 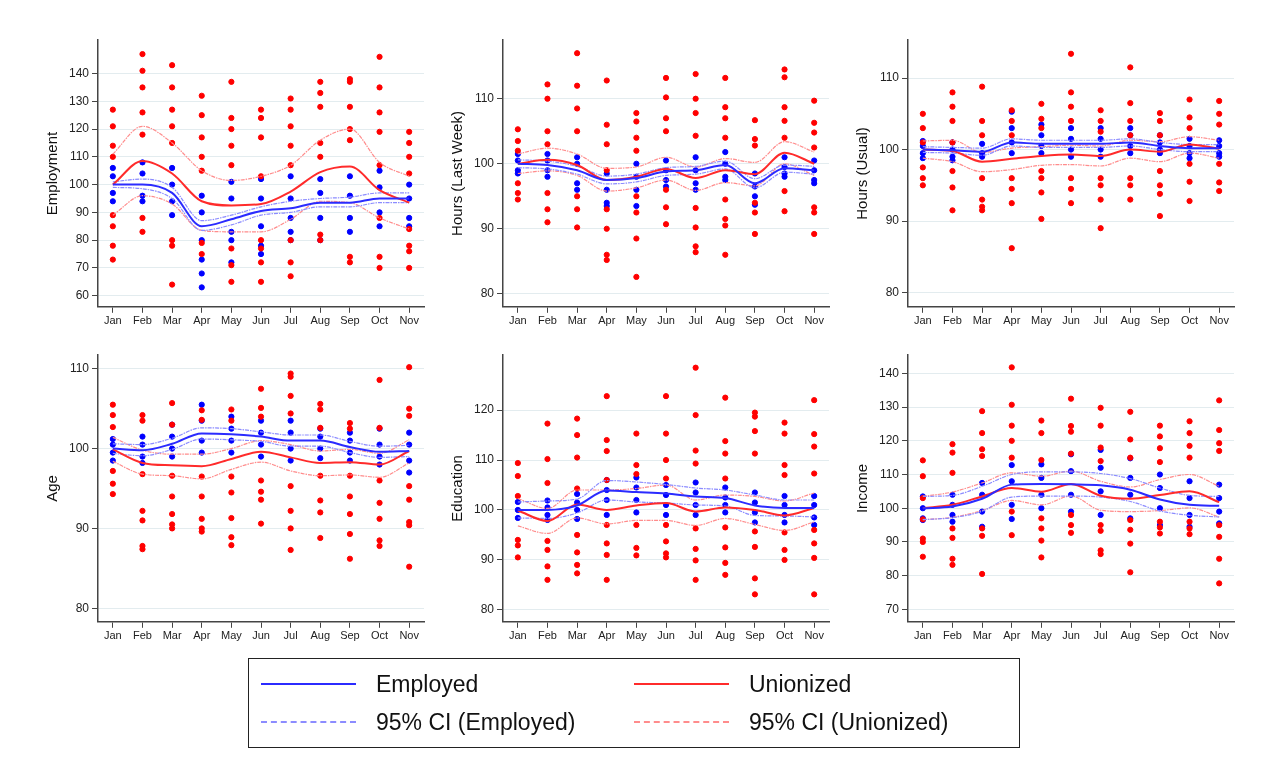 What do you see at coordinates (457, 488) in the screenshot?
I see `y-axis-title: Education` at bounding box center [457, 488].